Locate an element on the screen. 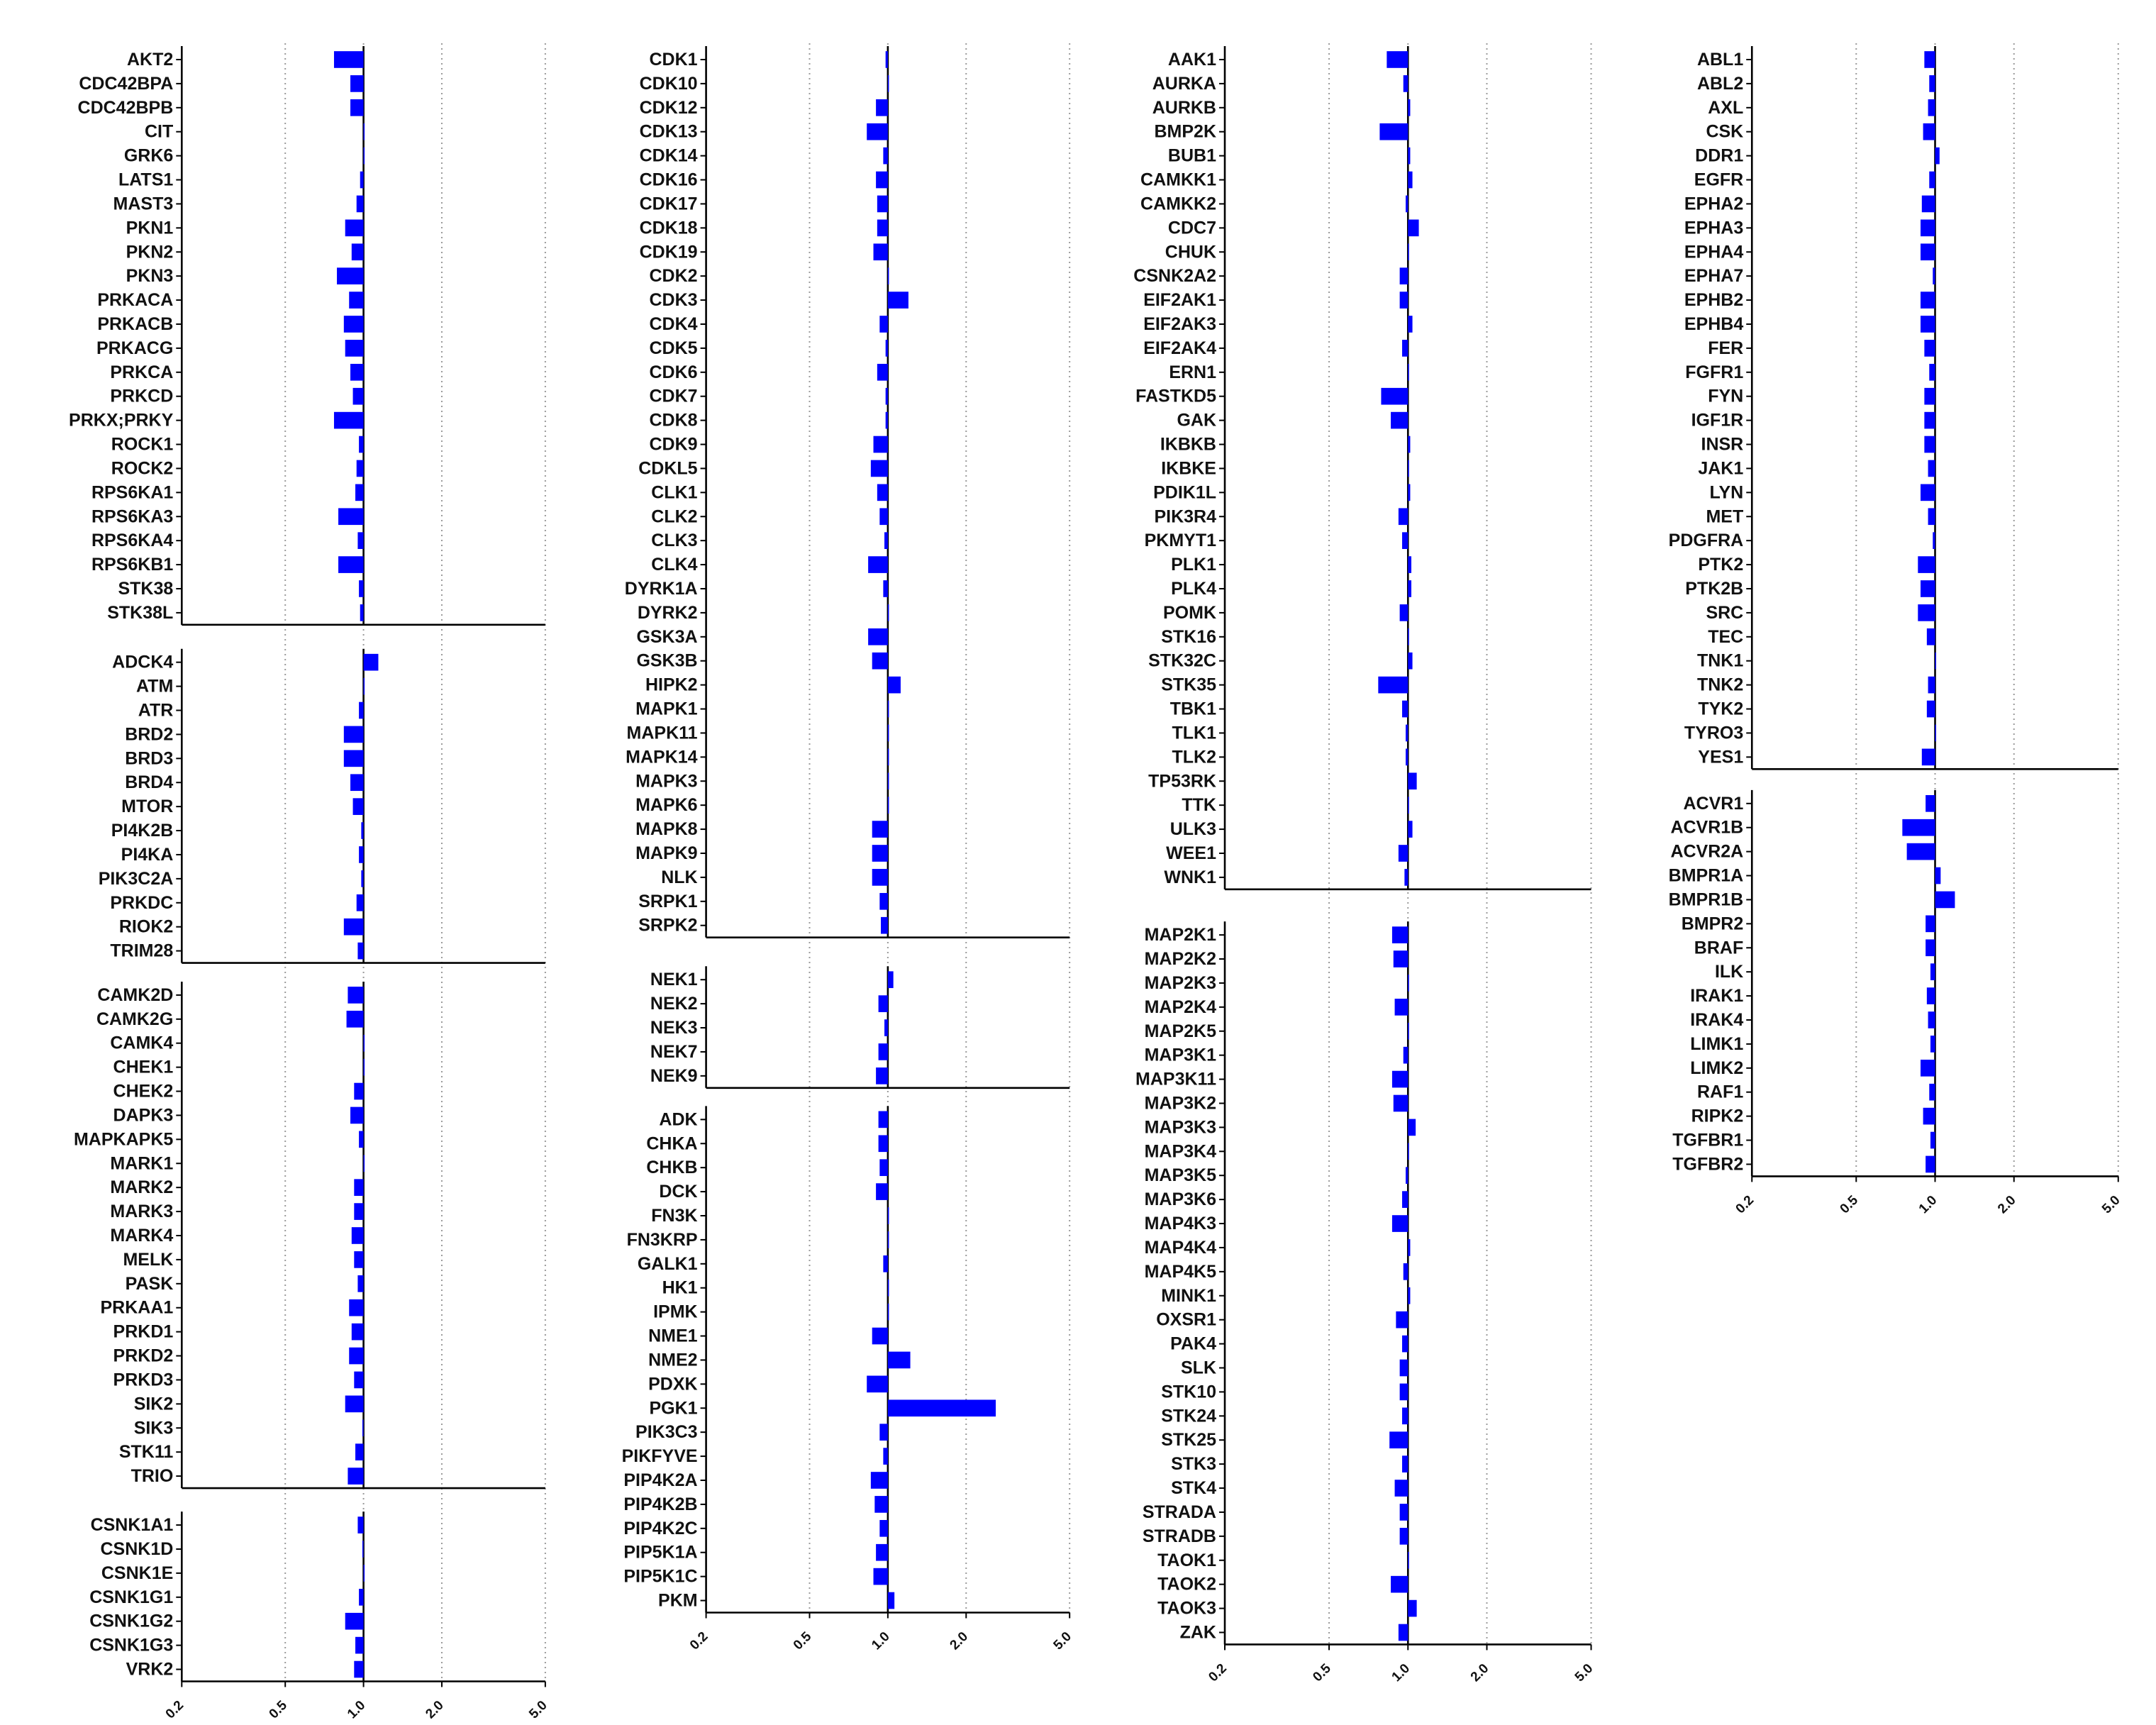  category-label: MAPK14 is located at coordinates (662, 757).